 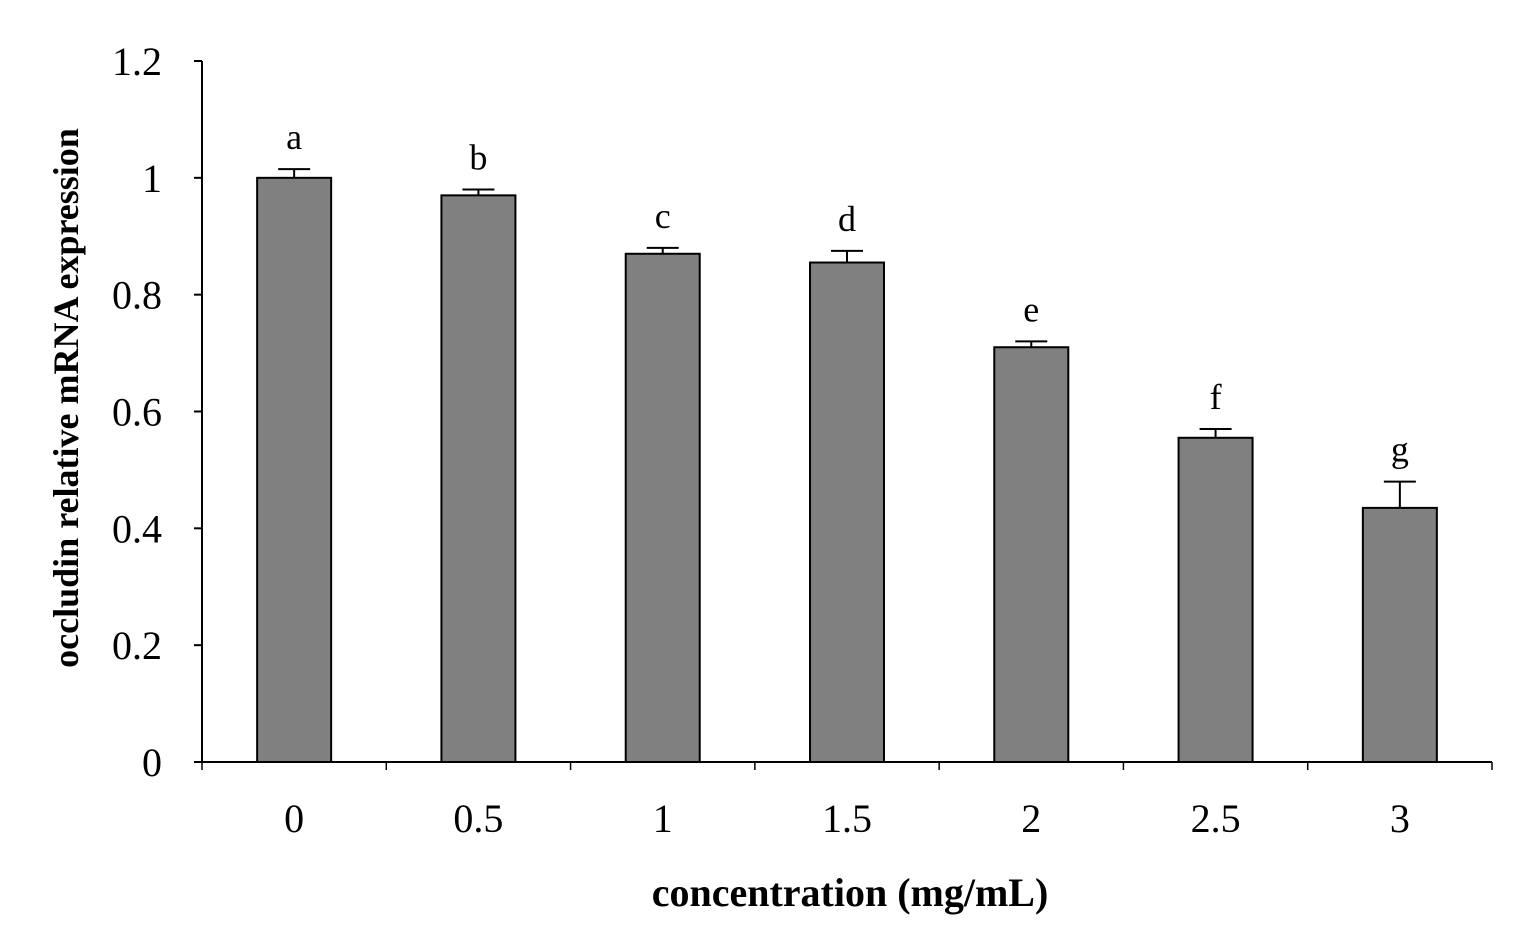 I want to click on significance-letter: e, so click(x=1031, y=309).